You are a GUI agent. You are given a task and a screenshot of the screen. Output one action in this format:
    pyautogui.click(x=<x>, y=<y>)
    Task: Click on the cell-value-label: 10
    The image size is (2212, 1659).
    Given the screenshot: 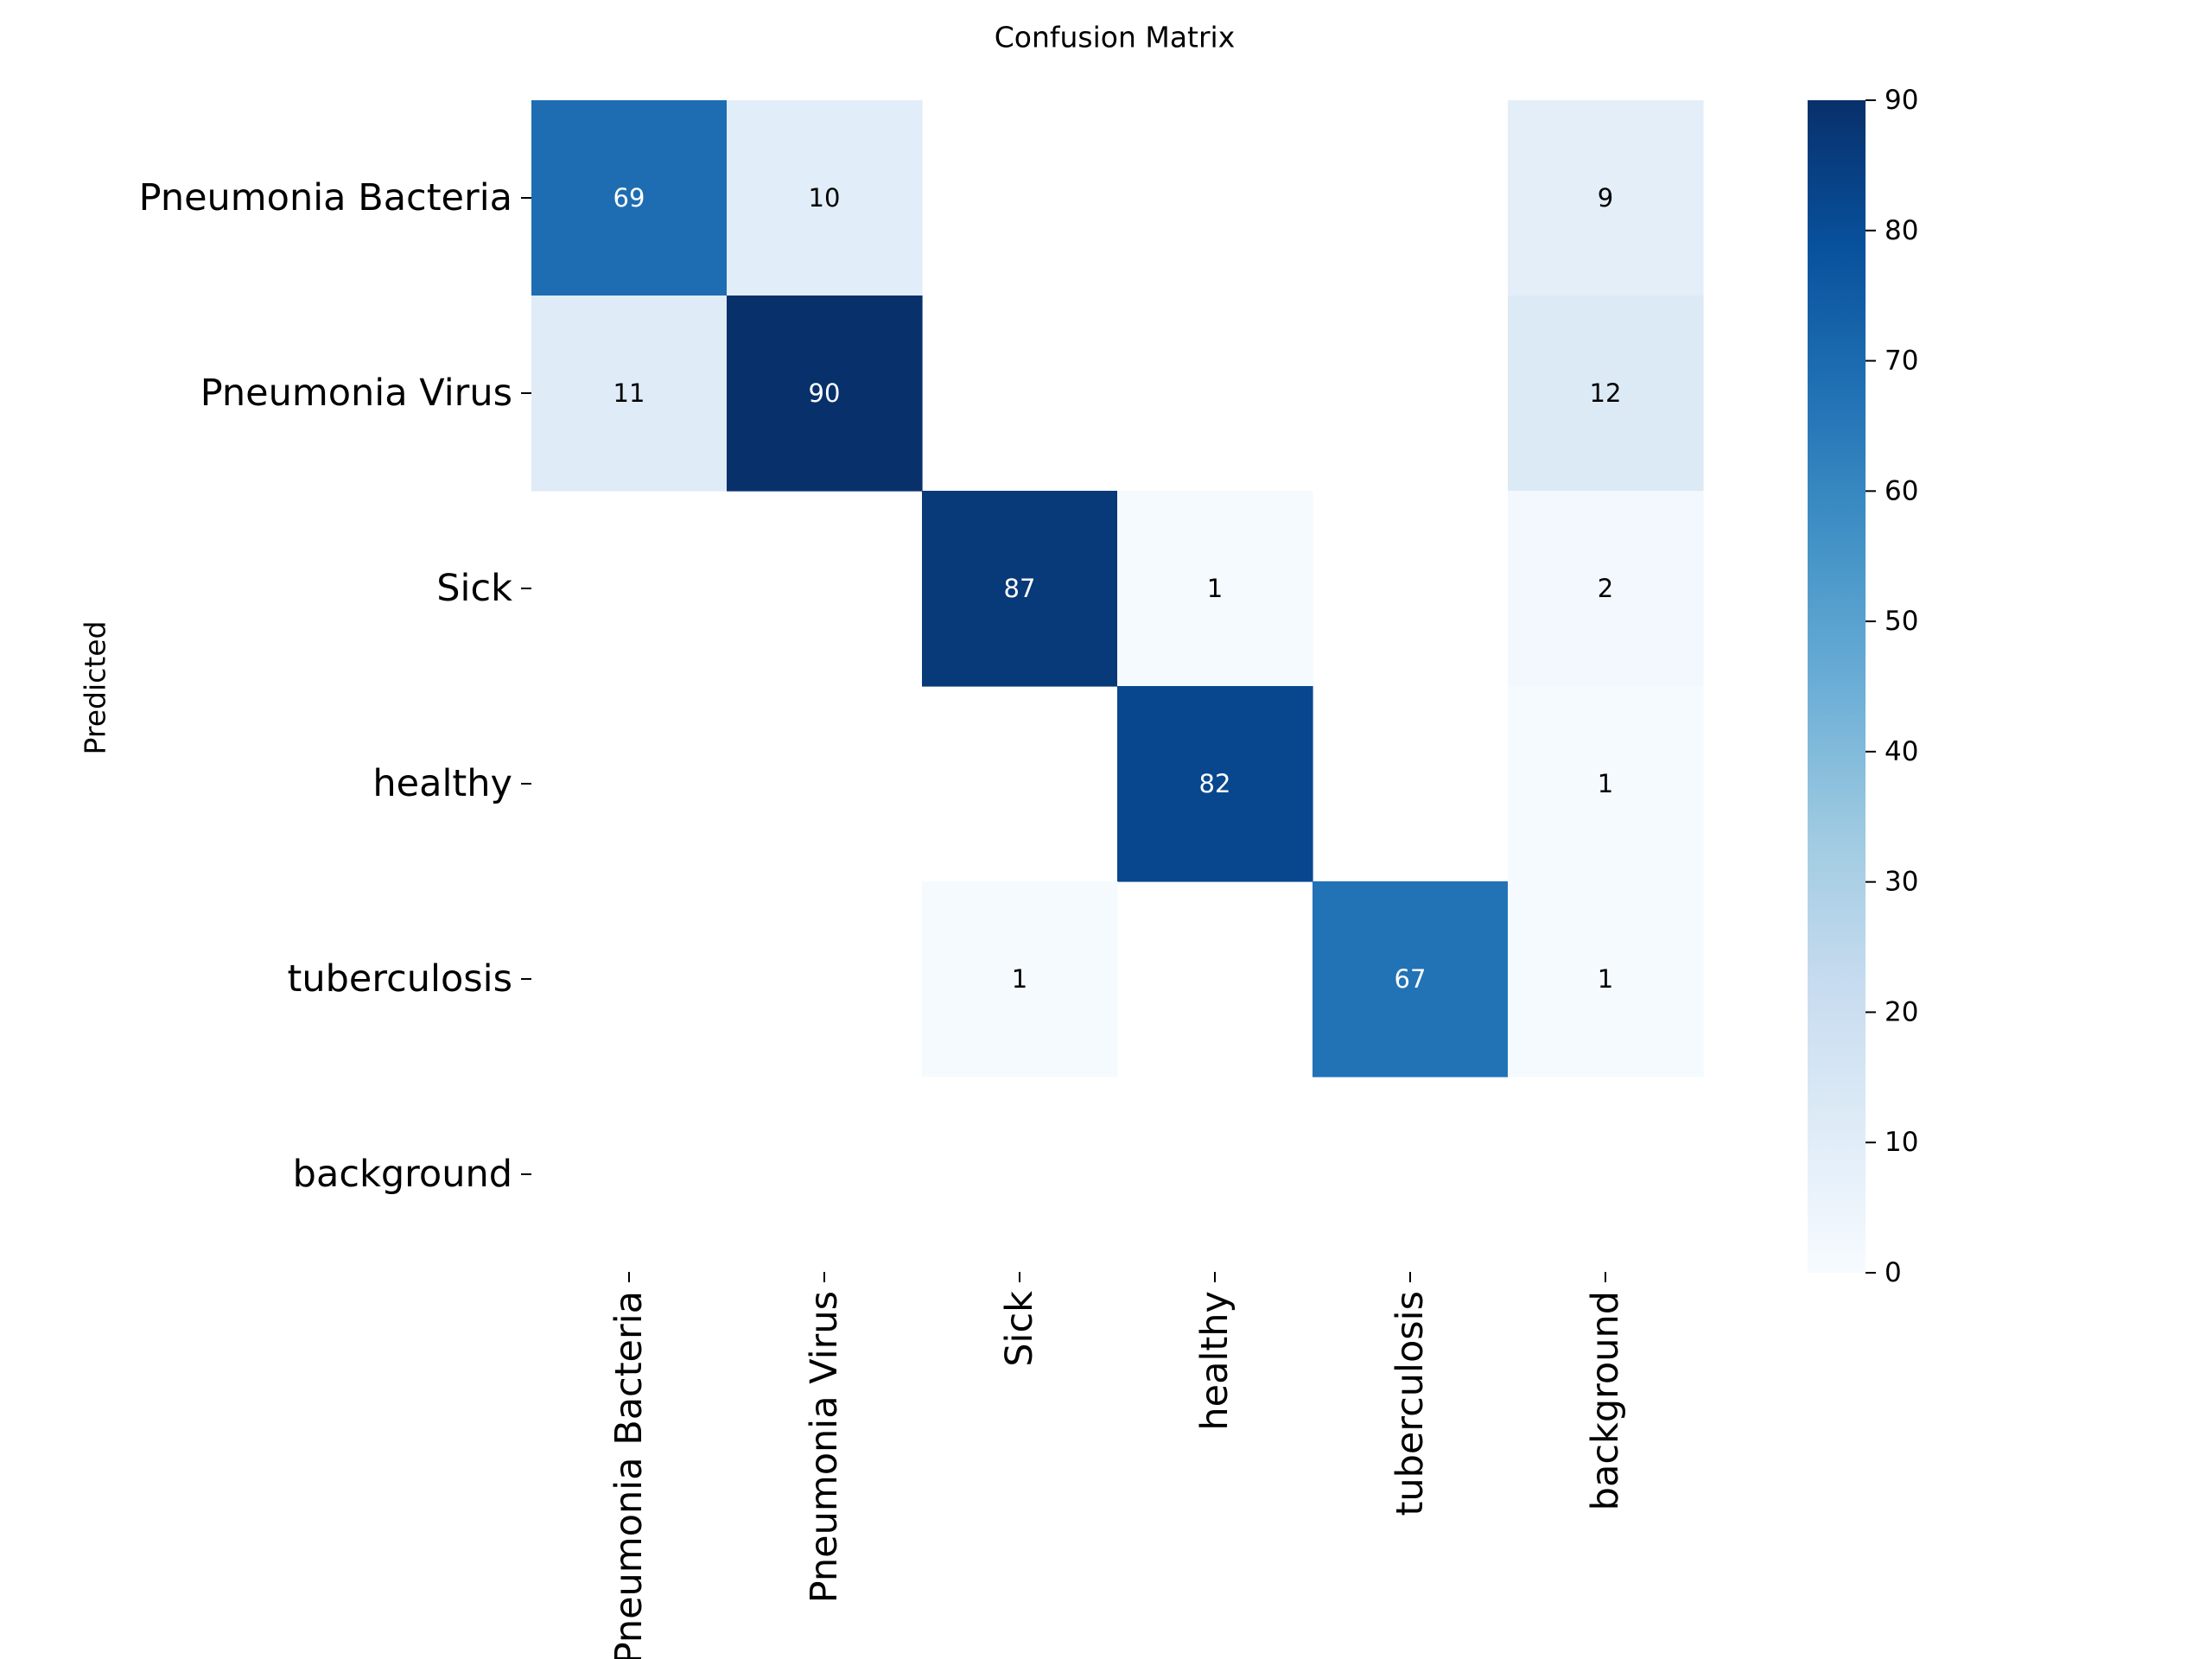 What is the action you would take?
    pyautogui.click(x=825, y=198)
    